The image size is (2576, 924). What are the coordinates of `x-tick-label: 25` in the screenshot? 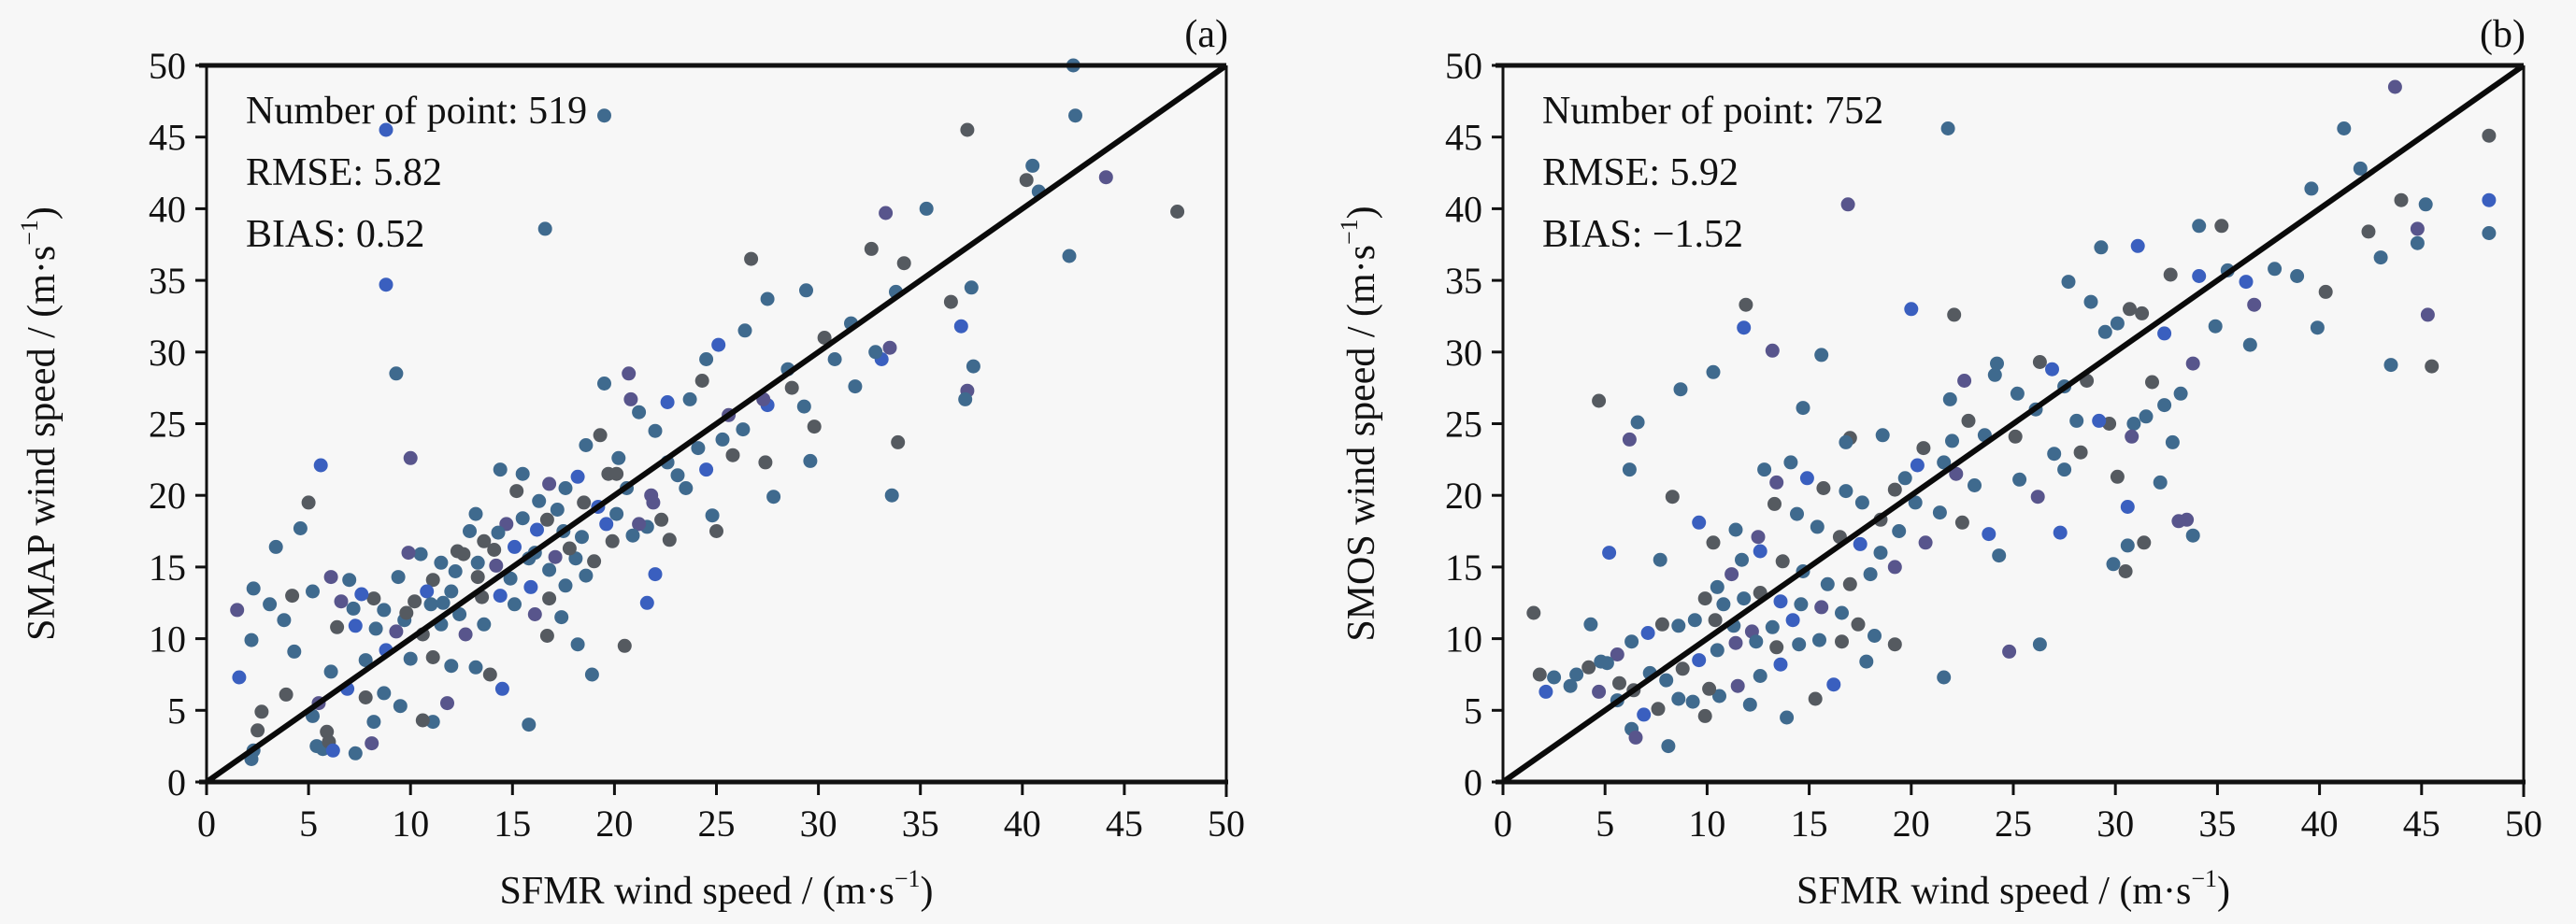 It's located at (2013, 824).